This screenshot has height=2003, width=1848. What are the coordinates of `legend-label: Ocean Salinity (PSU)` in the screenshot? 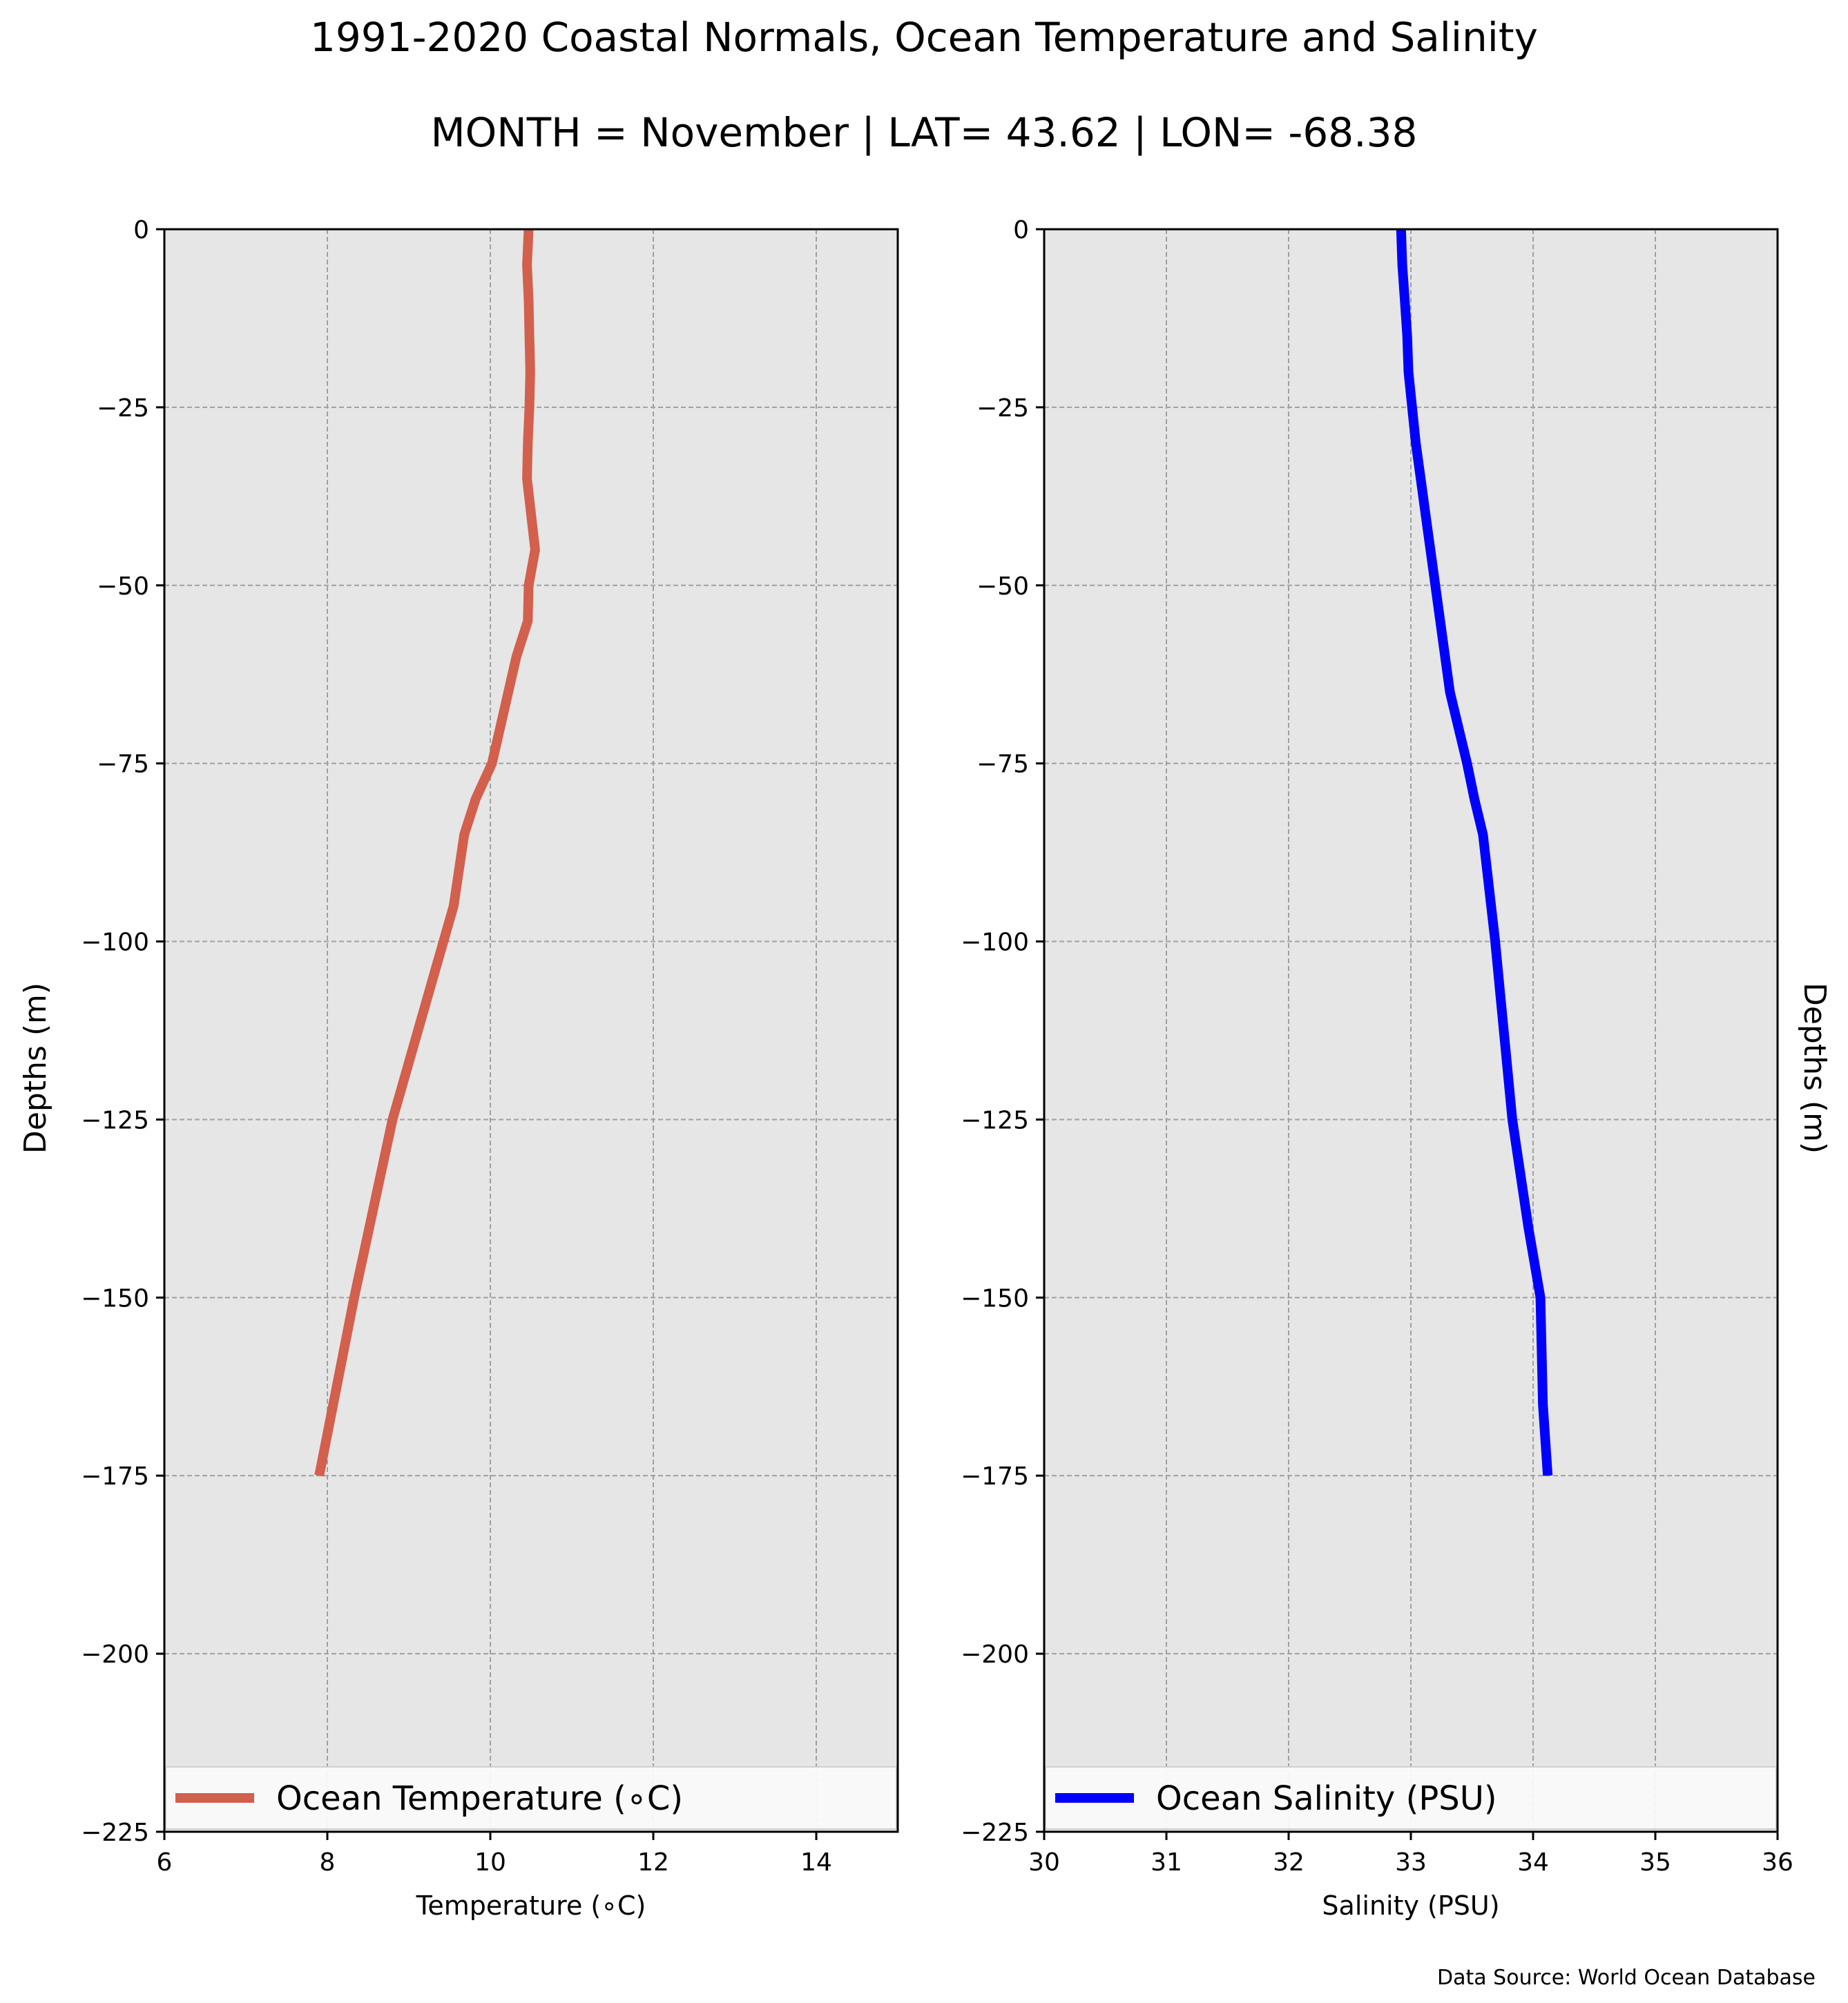 It's located at (1326, 1798).